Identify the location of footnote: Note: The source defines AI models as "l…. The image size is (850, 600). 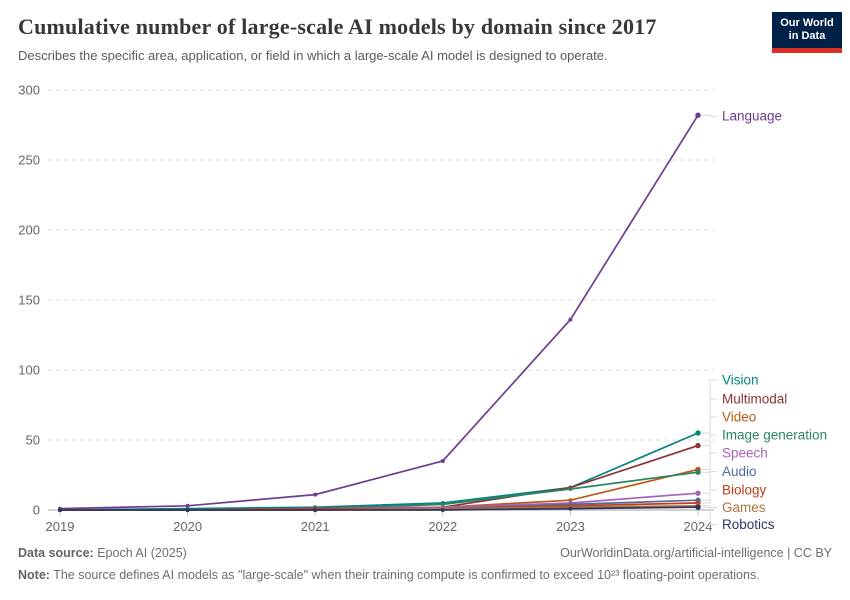
(425, 575).